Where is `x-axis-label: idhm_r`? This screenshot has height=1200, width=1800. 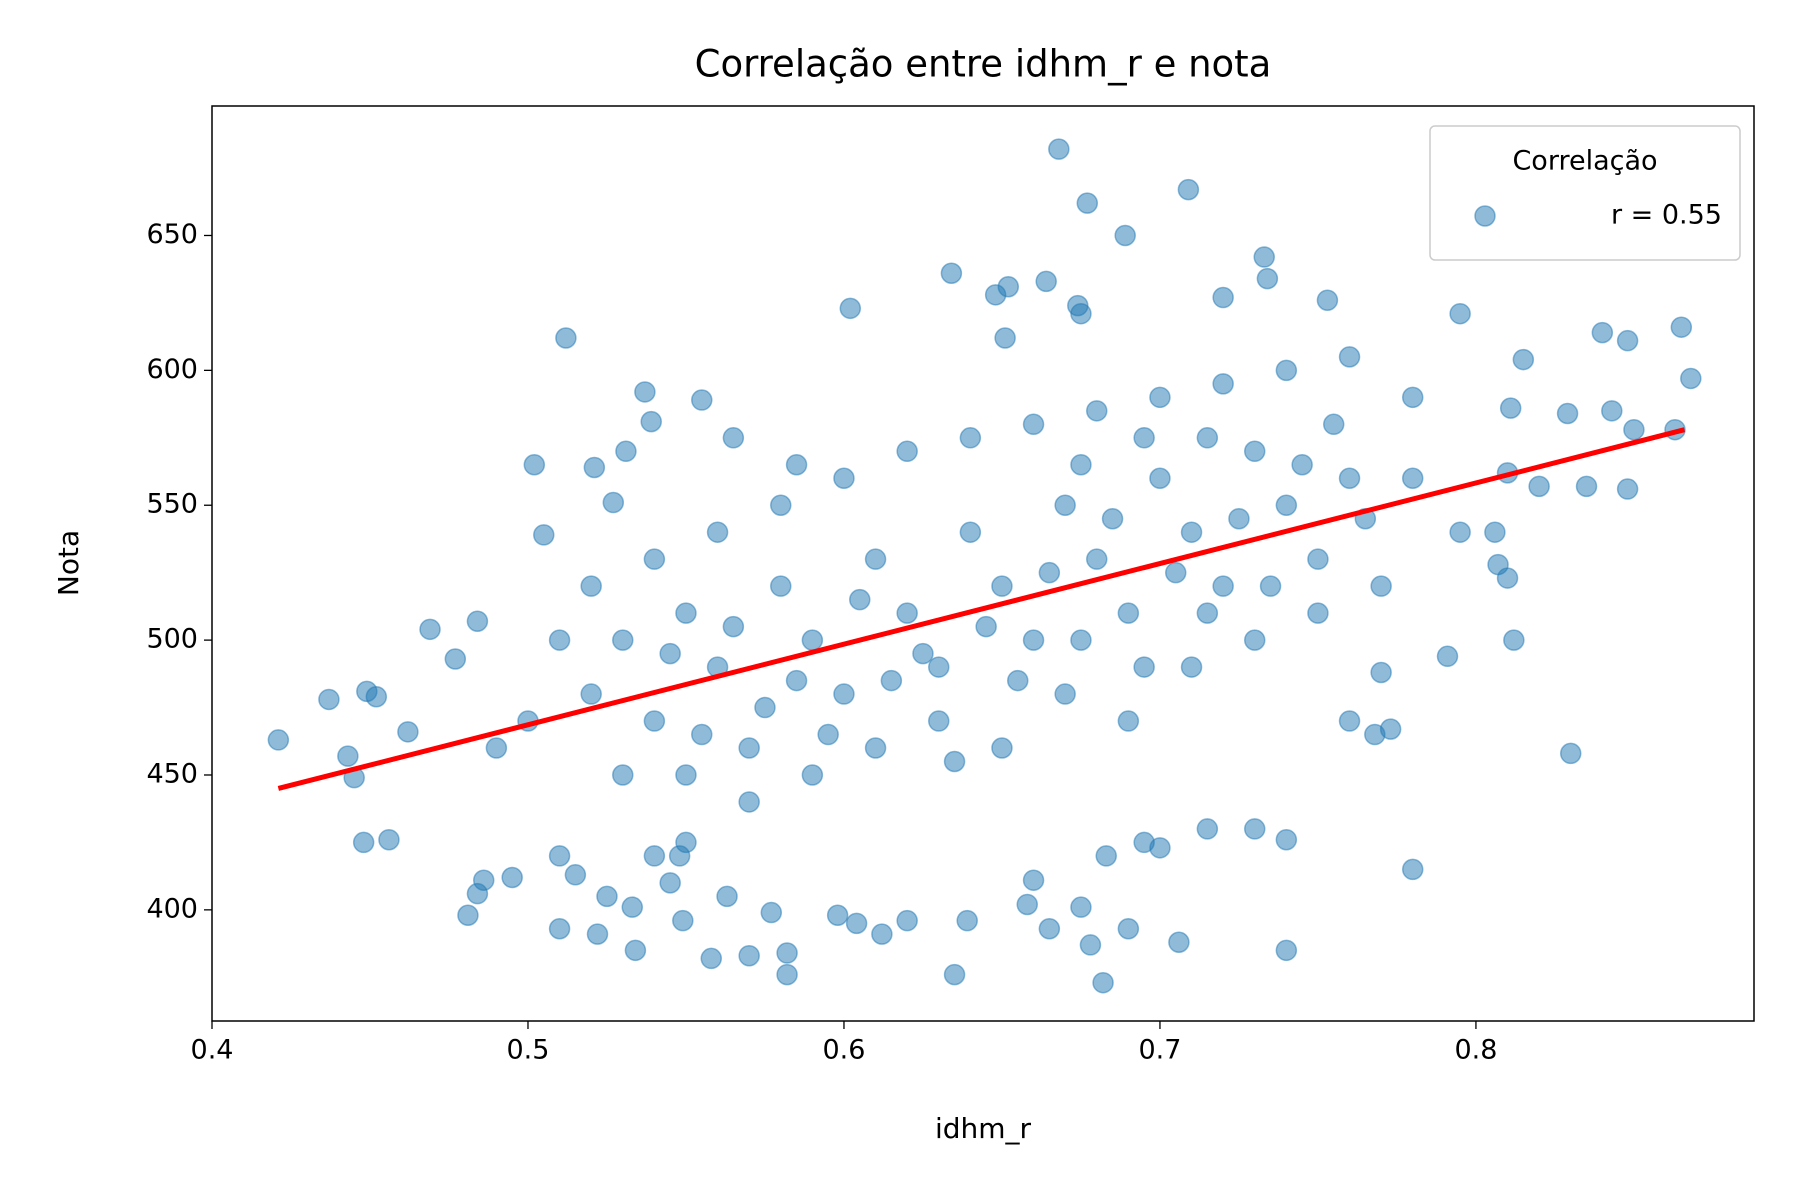
x-axis-label: idhm_r is located at coordinates (983, 1128).